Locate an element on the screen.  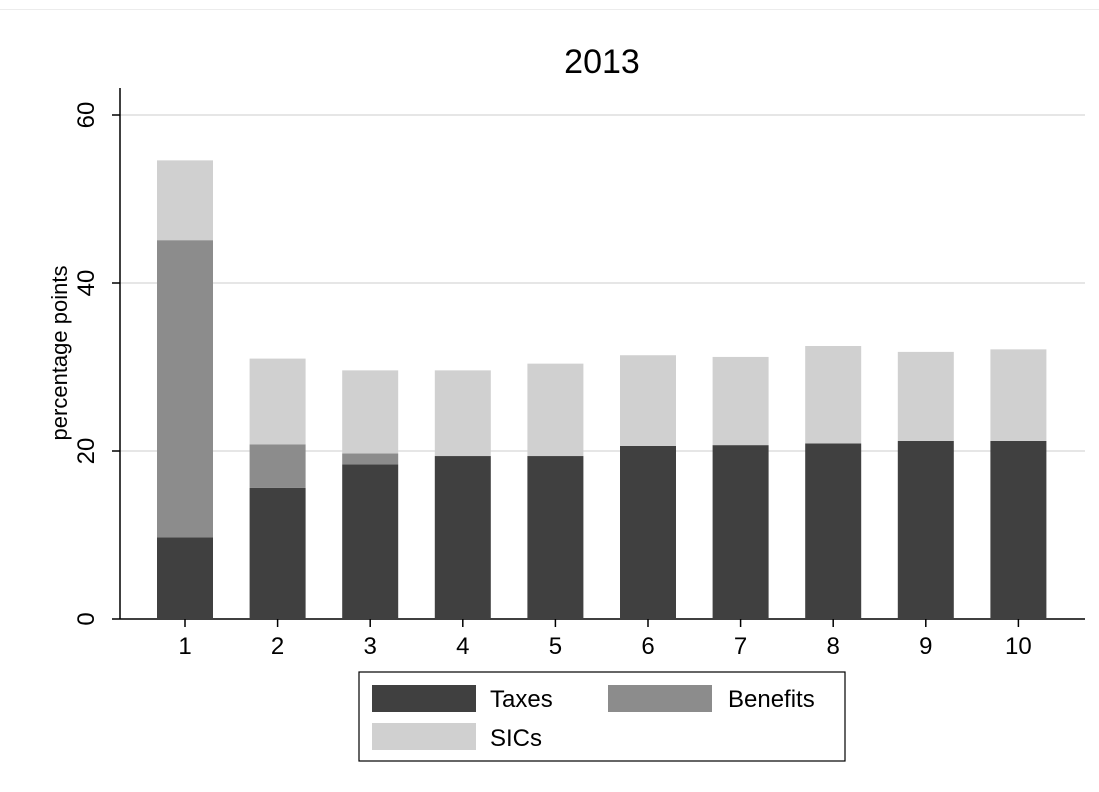
x-tick-label: 1 is located at coordinates (184, 646).